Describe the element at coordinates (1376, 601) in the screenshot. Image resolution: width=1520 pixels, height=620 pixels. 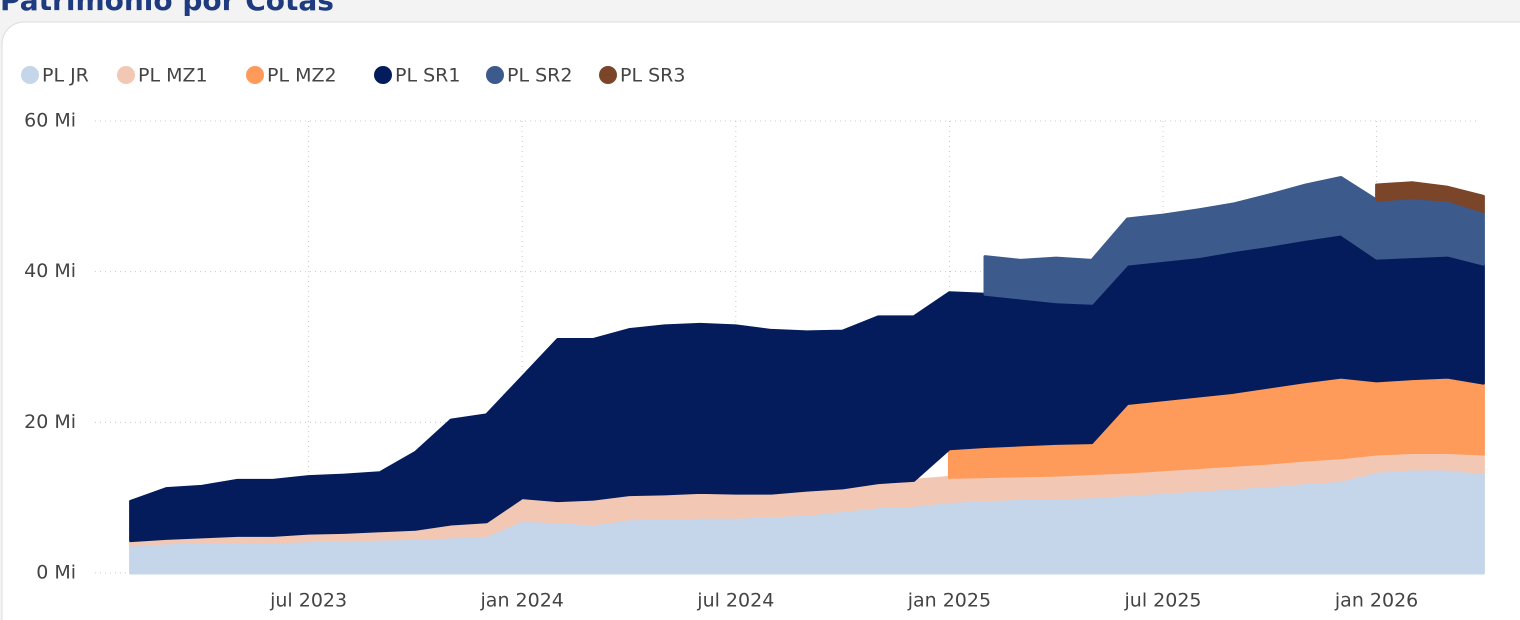
I see `x-tick-label: jan 2026` at that location.